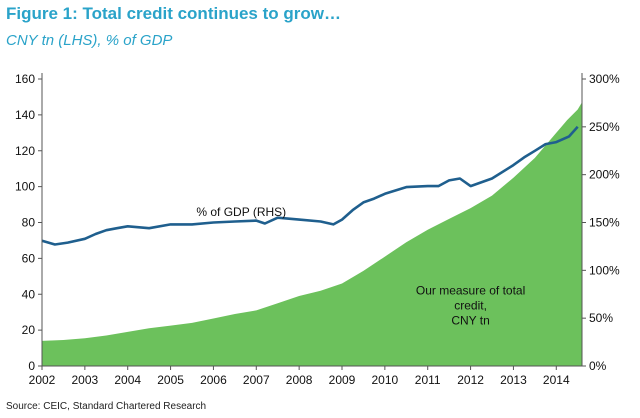  I want to click on x-tick-label: 2010, so click(385, 380).